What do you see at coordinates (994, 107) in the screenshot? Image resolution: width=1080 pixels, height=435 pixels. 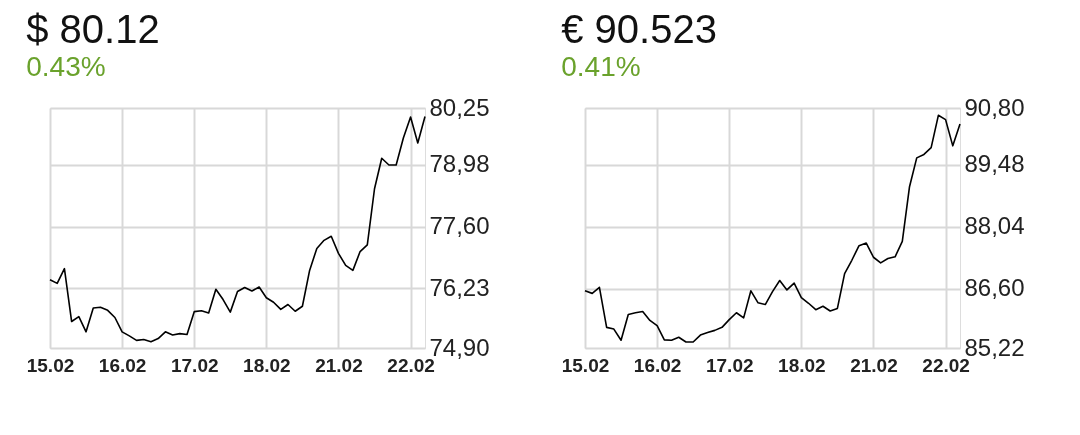 I see `y-tick-label: 90,80` at bounding box center [994, 107].